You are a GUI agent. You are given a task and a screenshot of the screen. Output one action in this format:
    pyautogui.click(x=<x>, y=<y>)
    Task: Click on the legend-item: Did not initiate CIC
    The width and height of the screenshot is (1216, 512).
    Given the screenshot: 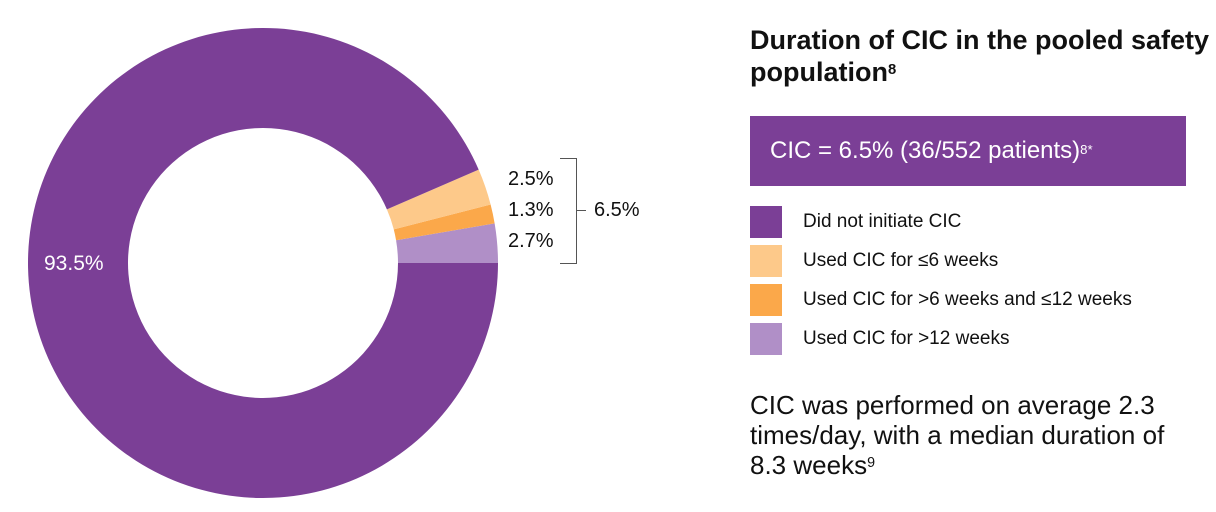 What is the action you would take?
    pyautogui.click(x=941, y=222)
    